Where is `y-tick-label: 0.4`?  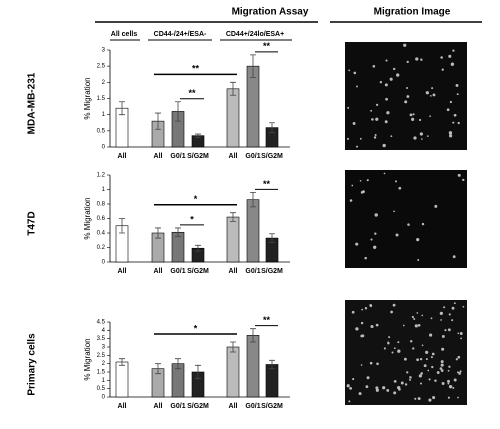 y-tick-label: 0.4 is located at coordinates (101, 234).